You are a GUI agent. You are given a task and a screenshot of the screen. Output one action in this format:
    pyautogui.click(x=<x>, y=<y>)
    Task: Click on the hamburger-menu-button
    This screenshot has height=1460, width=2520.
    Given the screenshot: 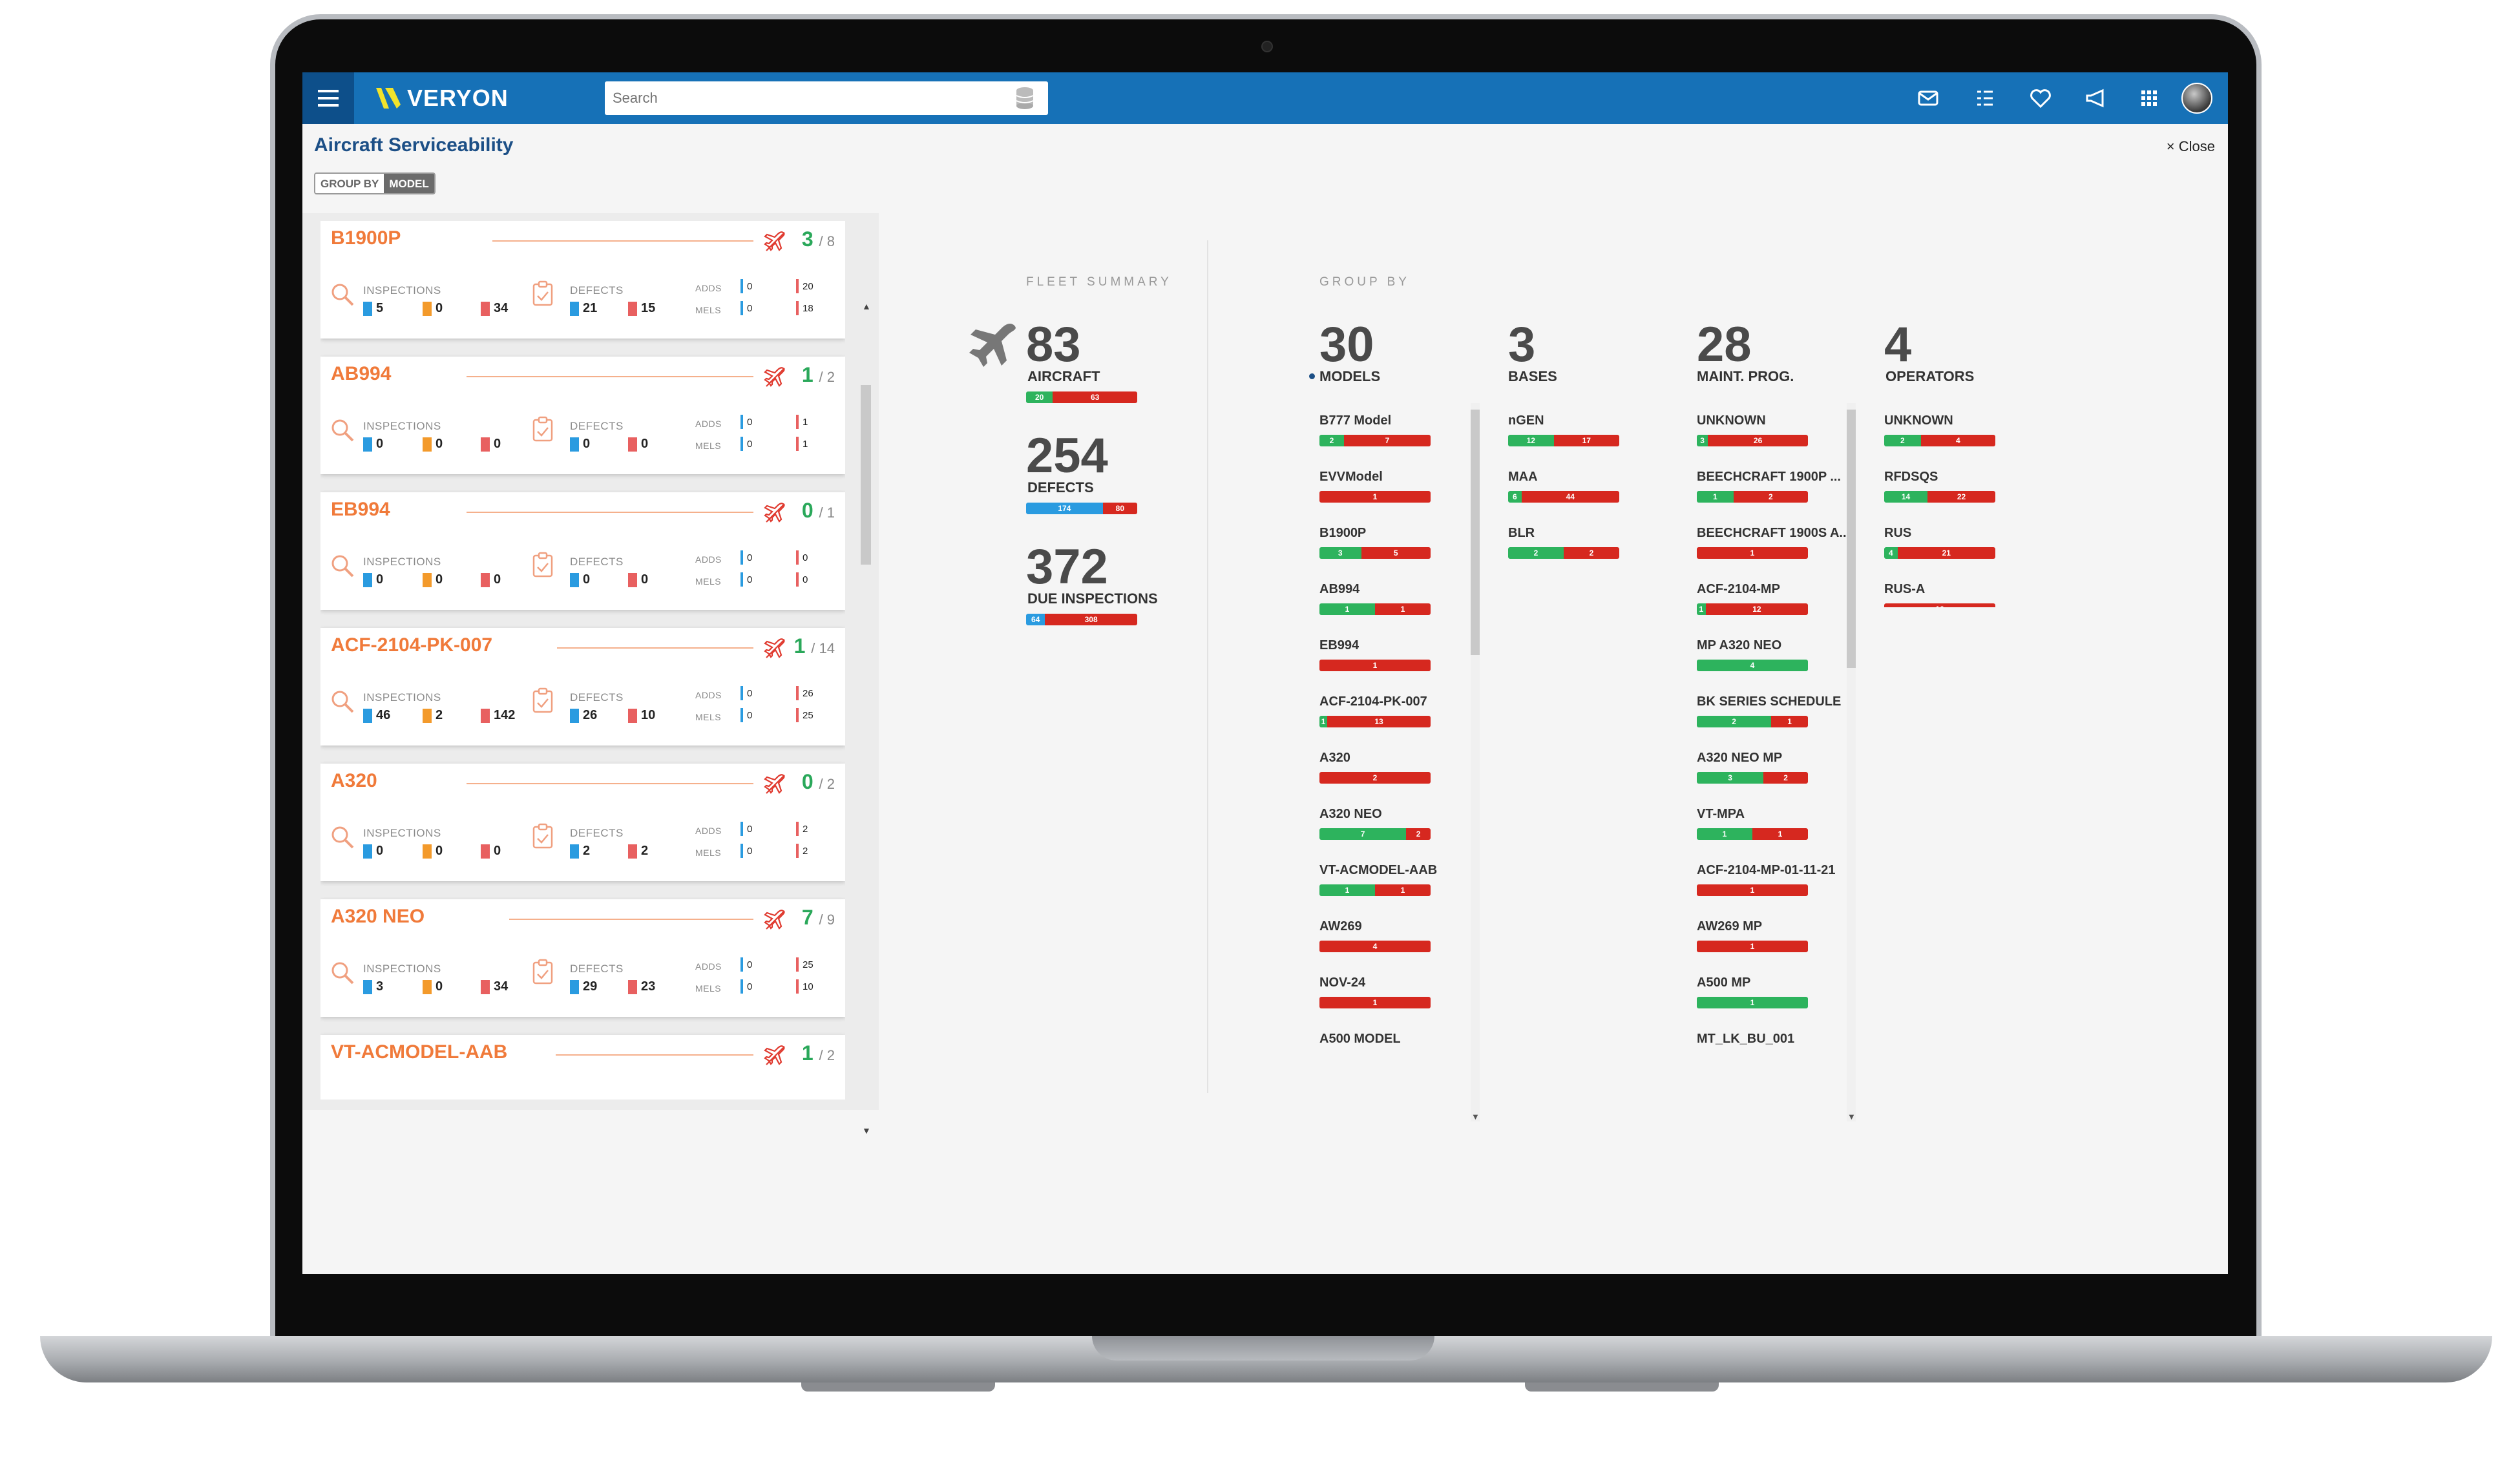 What is the action you would take?
    pyautogui.click(x=328, y=98)
    